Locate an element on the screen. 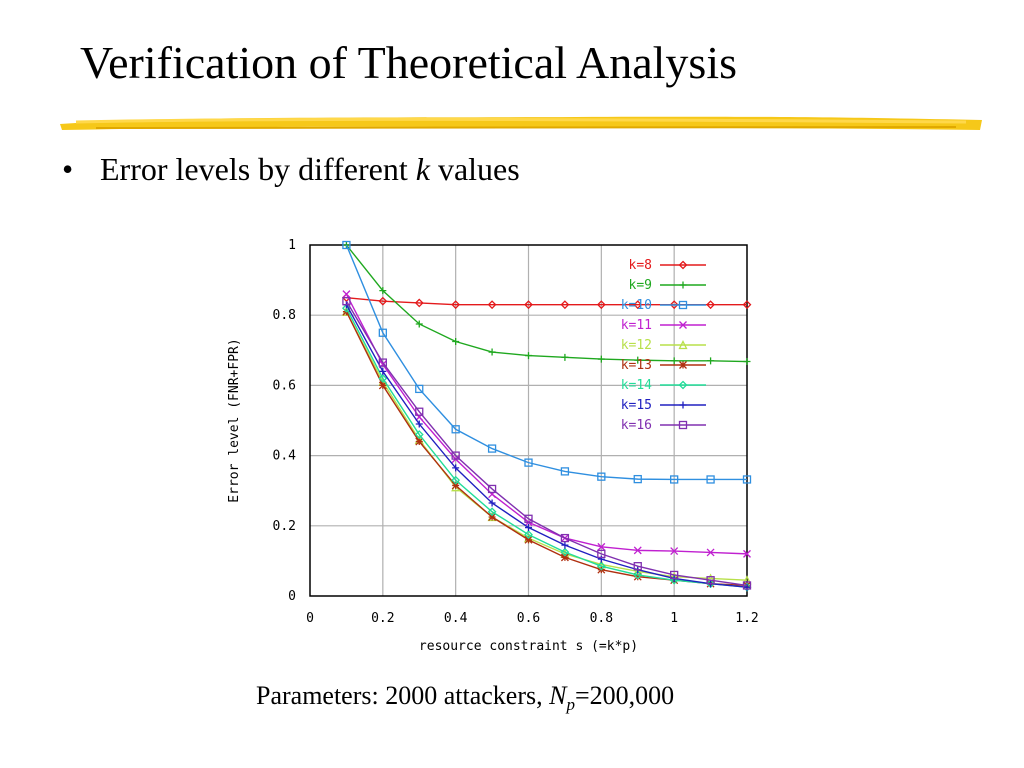 The image size is (1024, 768). legend-label: k=10 is located at coordinates (636, 305).